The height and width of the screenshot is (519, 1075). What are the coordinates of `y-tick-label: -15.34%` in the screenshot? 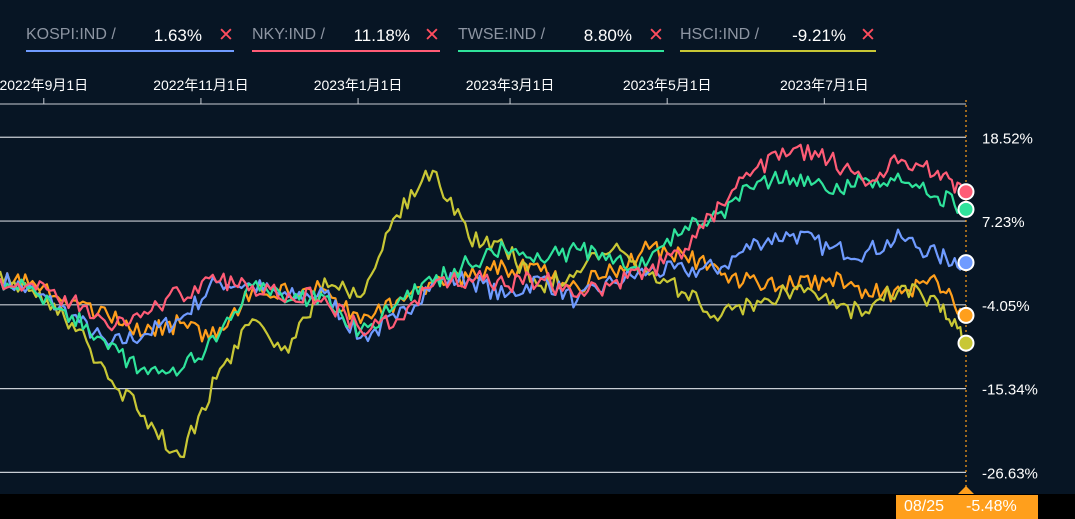 It's located at (1010, 390).